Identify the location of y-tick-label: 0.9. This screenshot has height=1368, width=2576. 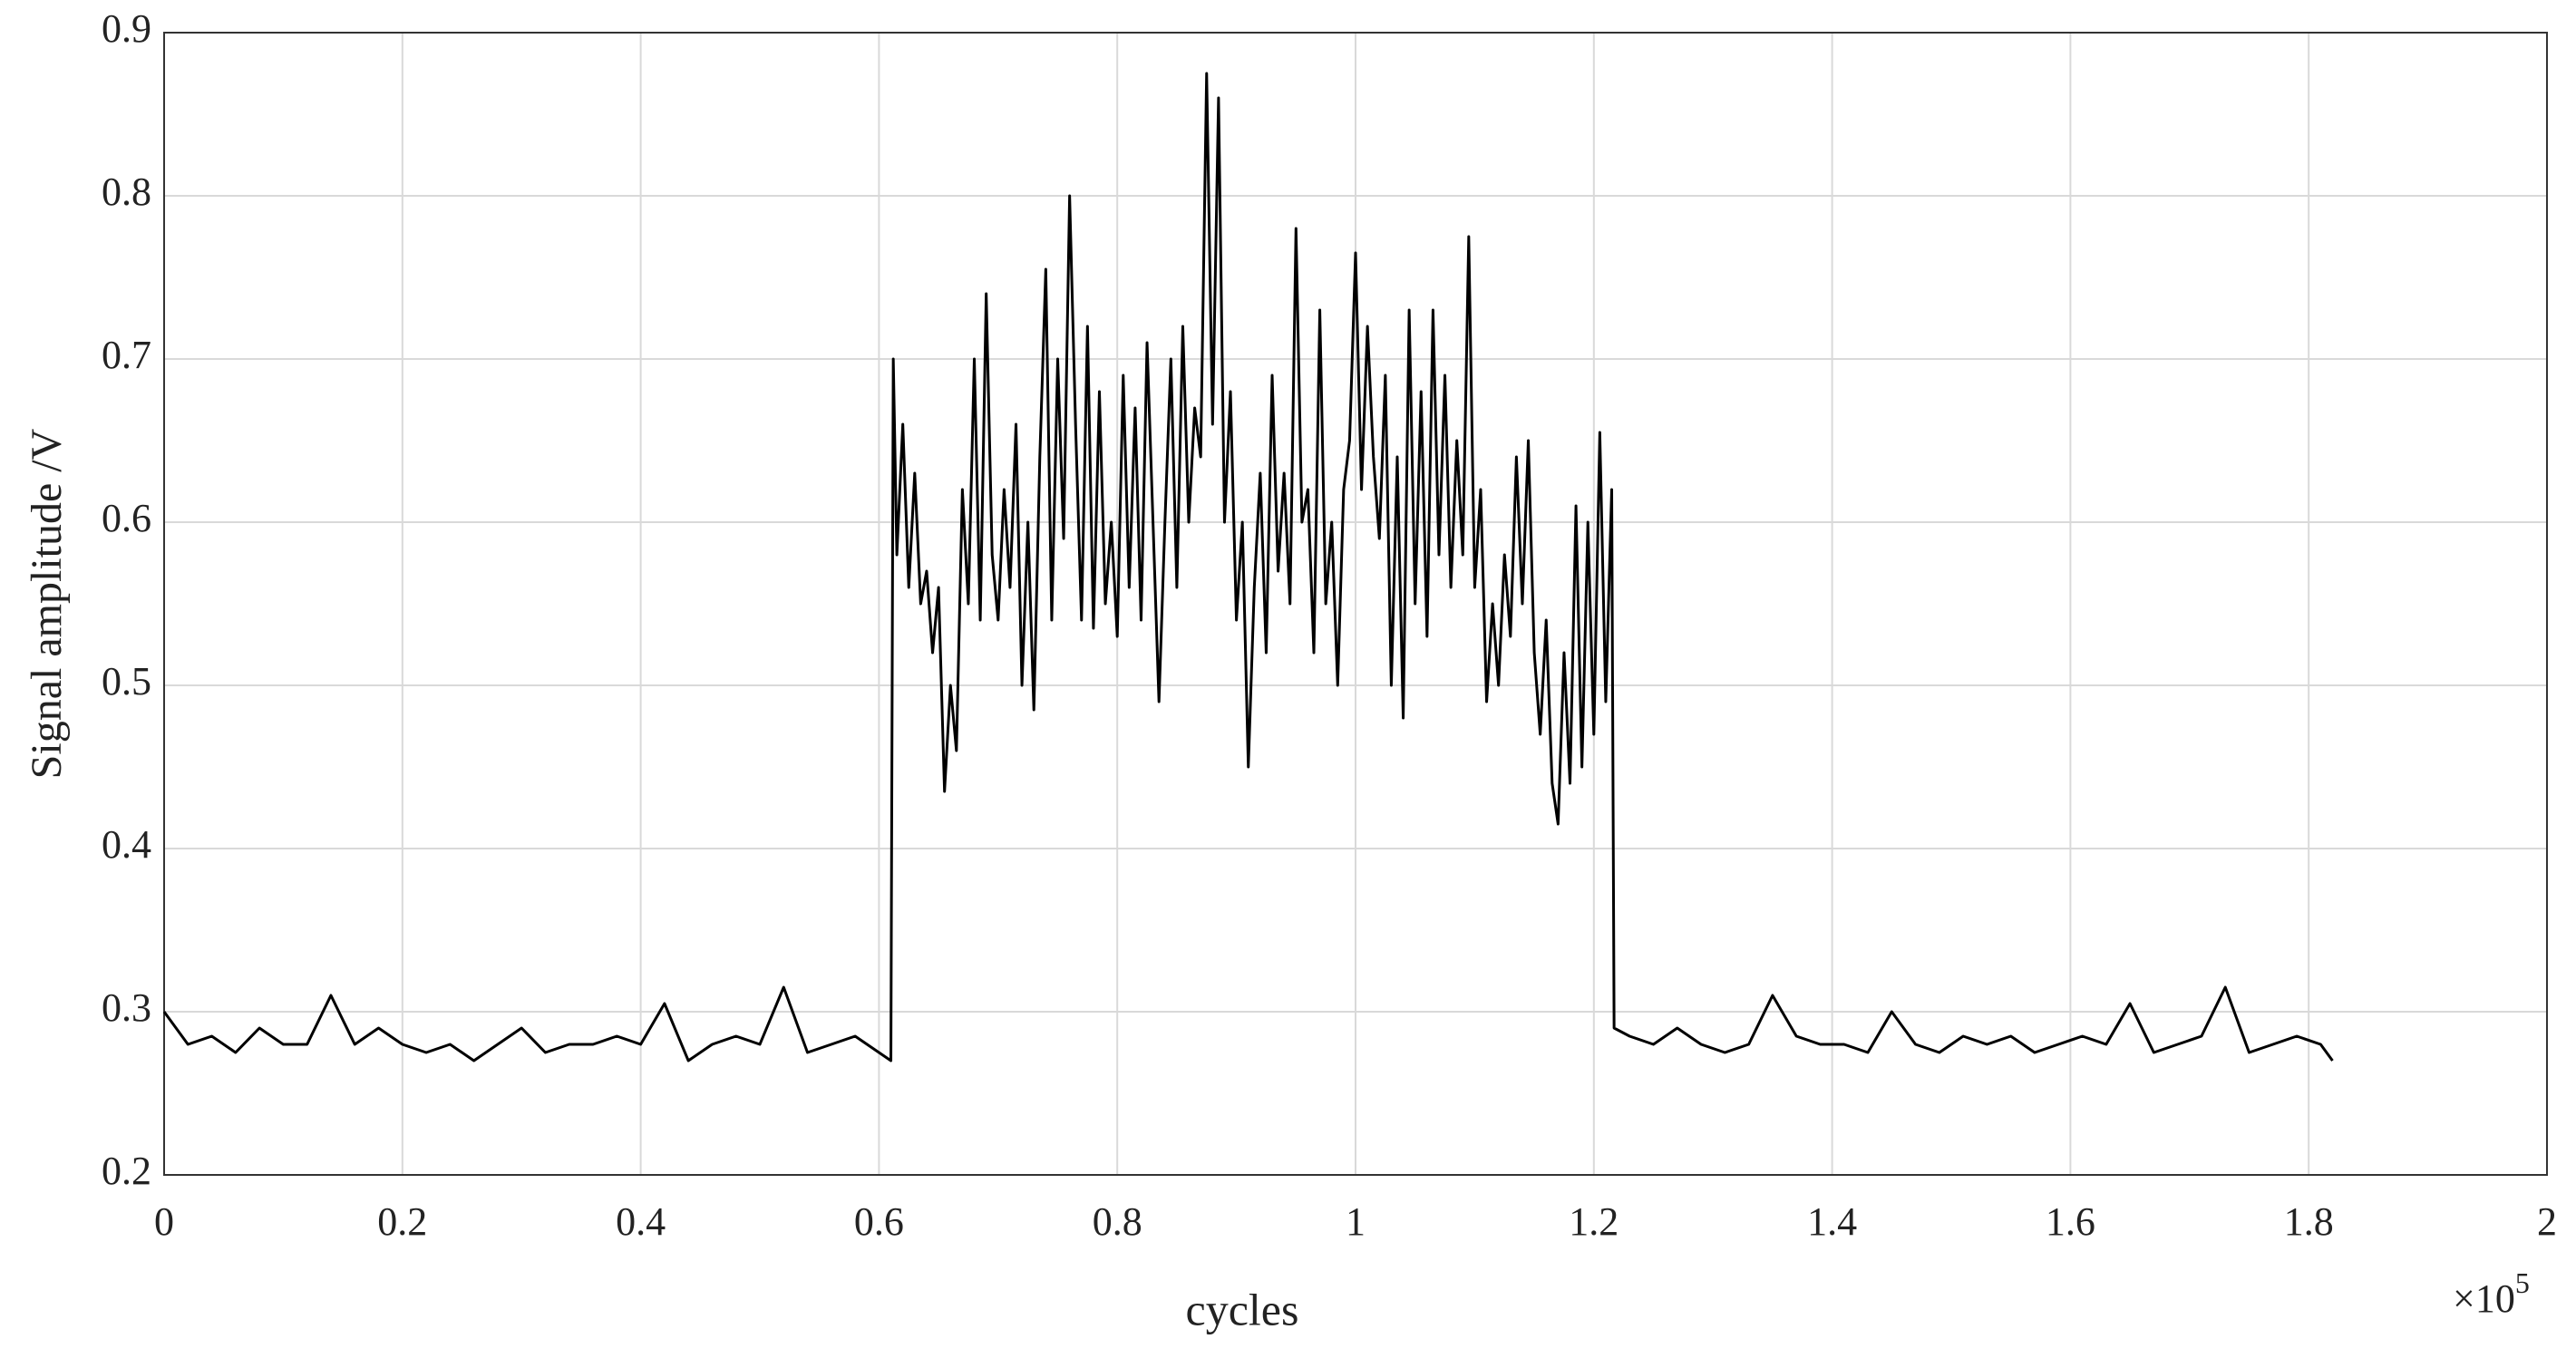
(126, 28).